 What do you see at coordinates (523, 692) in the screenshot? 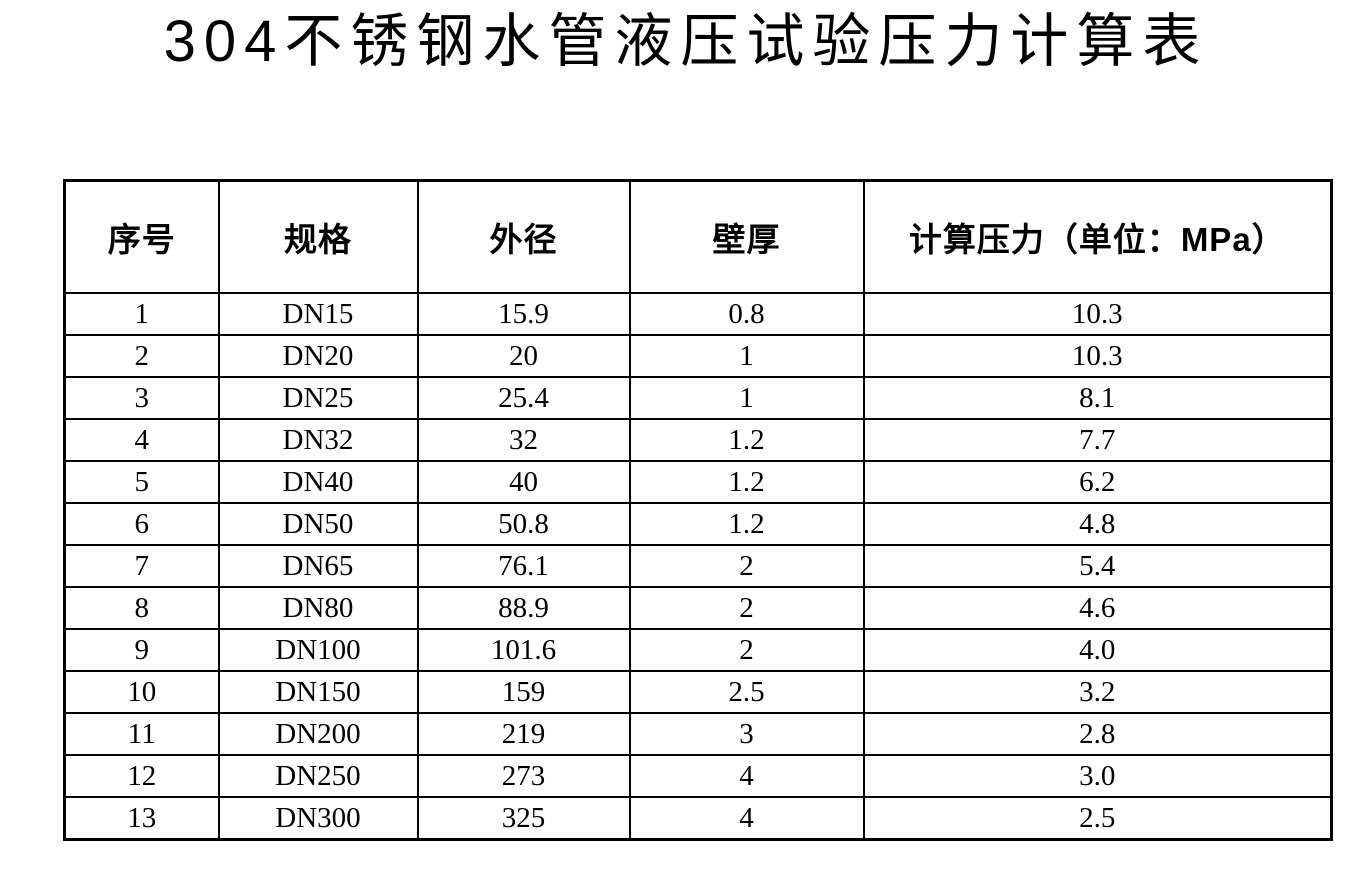
I see `table-cell: 159` at bounding box center [523, 692].